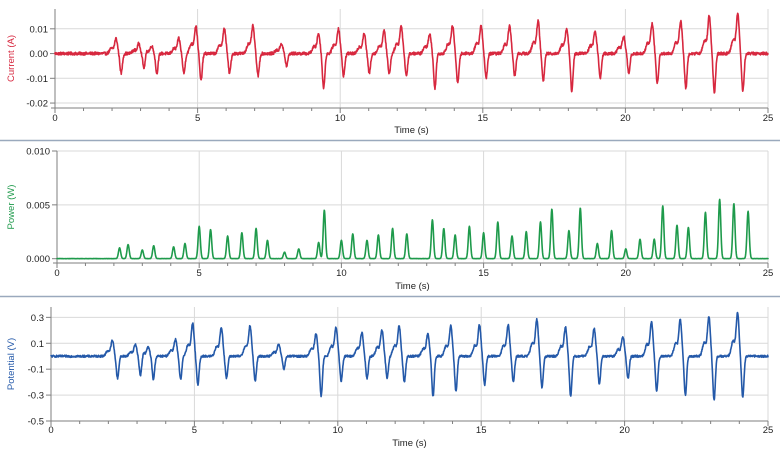 The image size is (780, 455). Describe the element at coordinates (38, 205) in the screenshot. I see `power-y-tick-label: 0.005` at that location.